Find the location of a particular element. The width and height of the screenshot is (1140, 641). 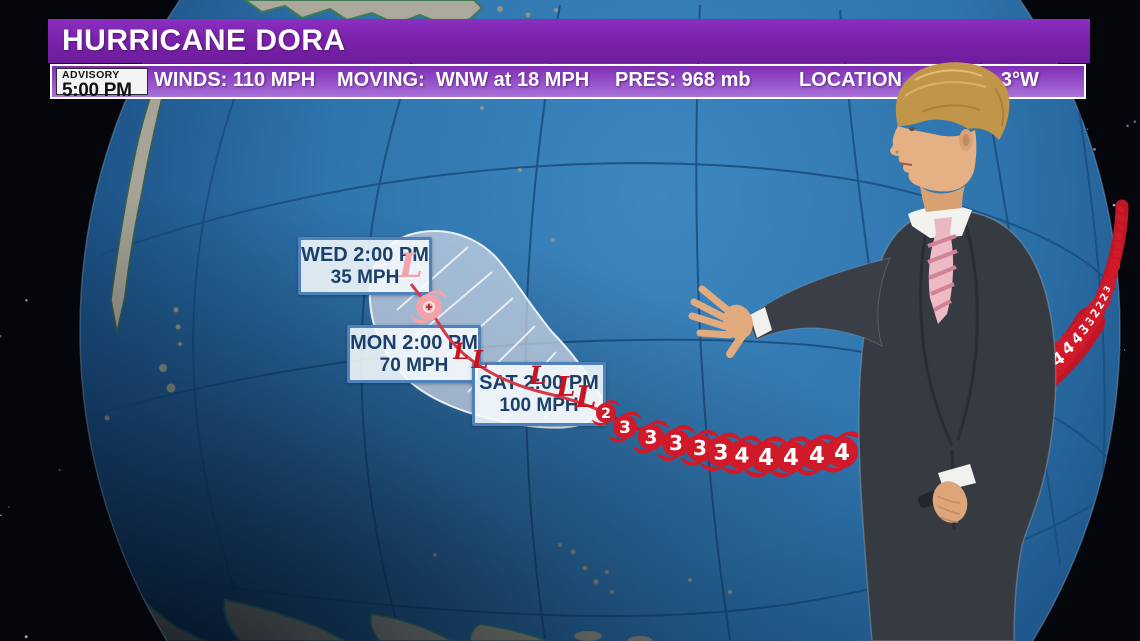

location-value: 179.3°W is located at coordinates (1000, 80).